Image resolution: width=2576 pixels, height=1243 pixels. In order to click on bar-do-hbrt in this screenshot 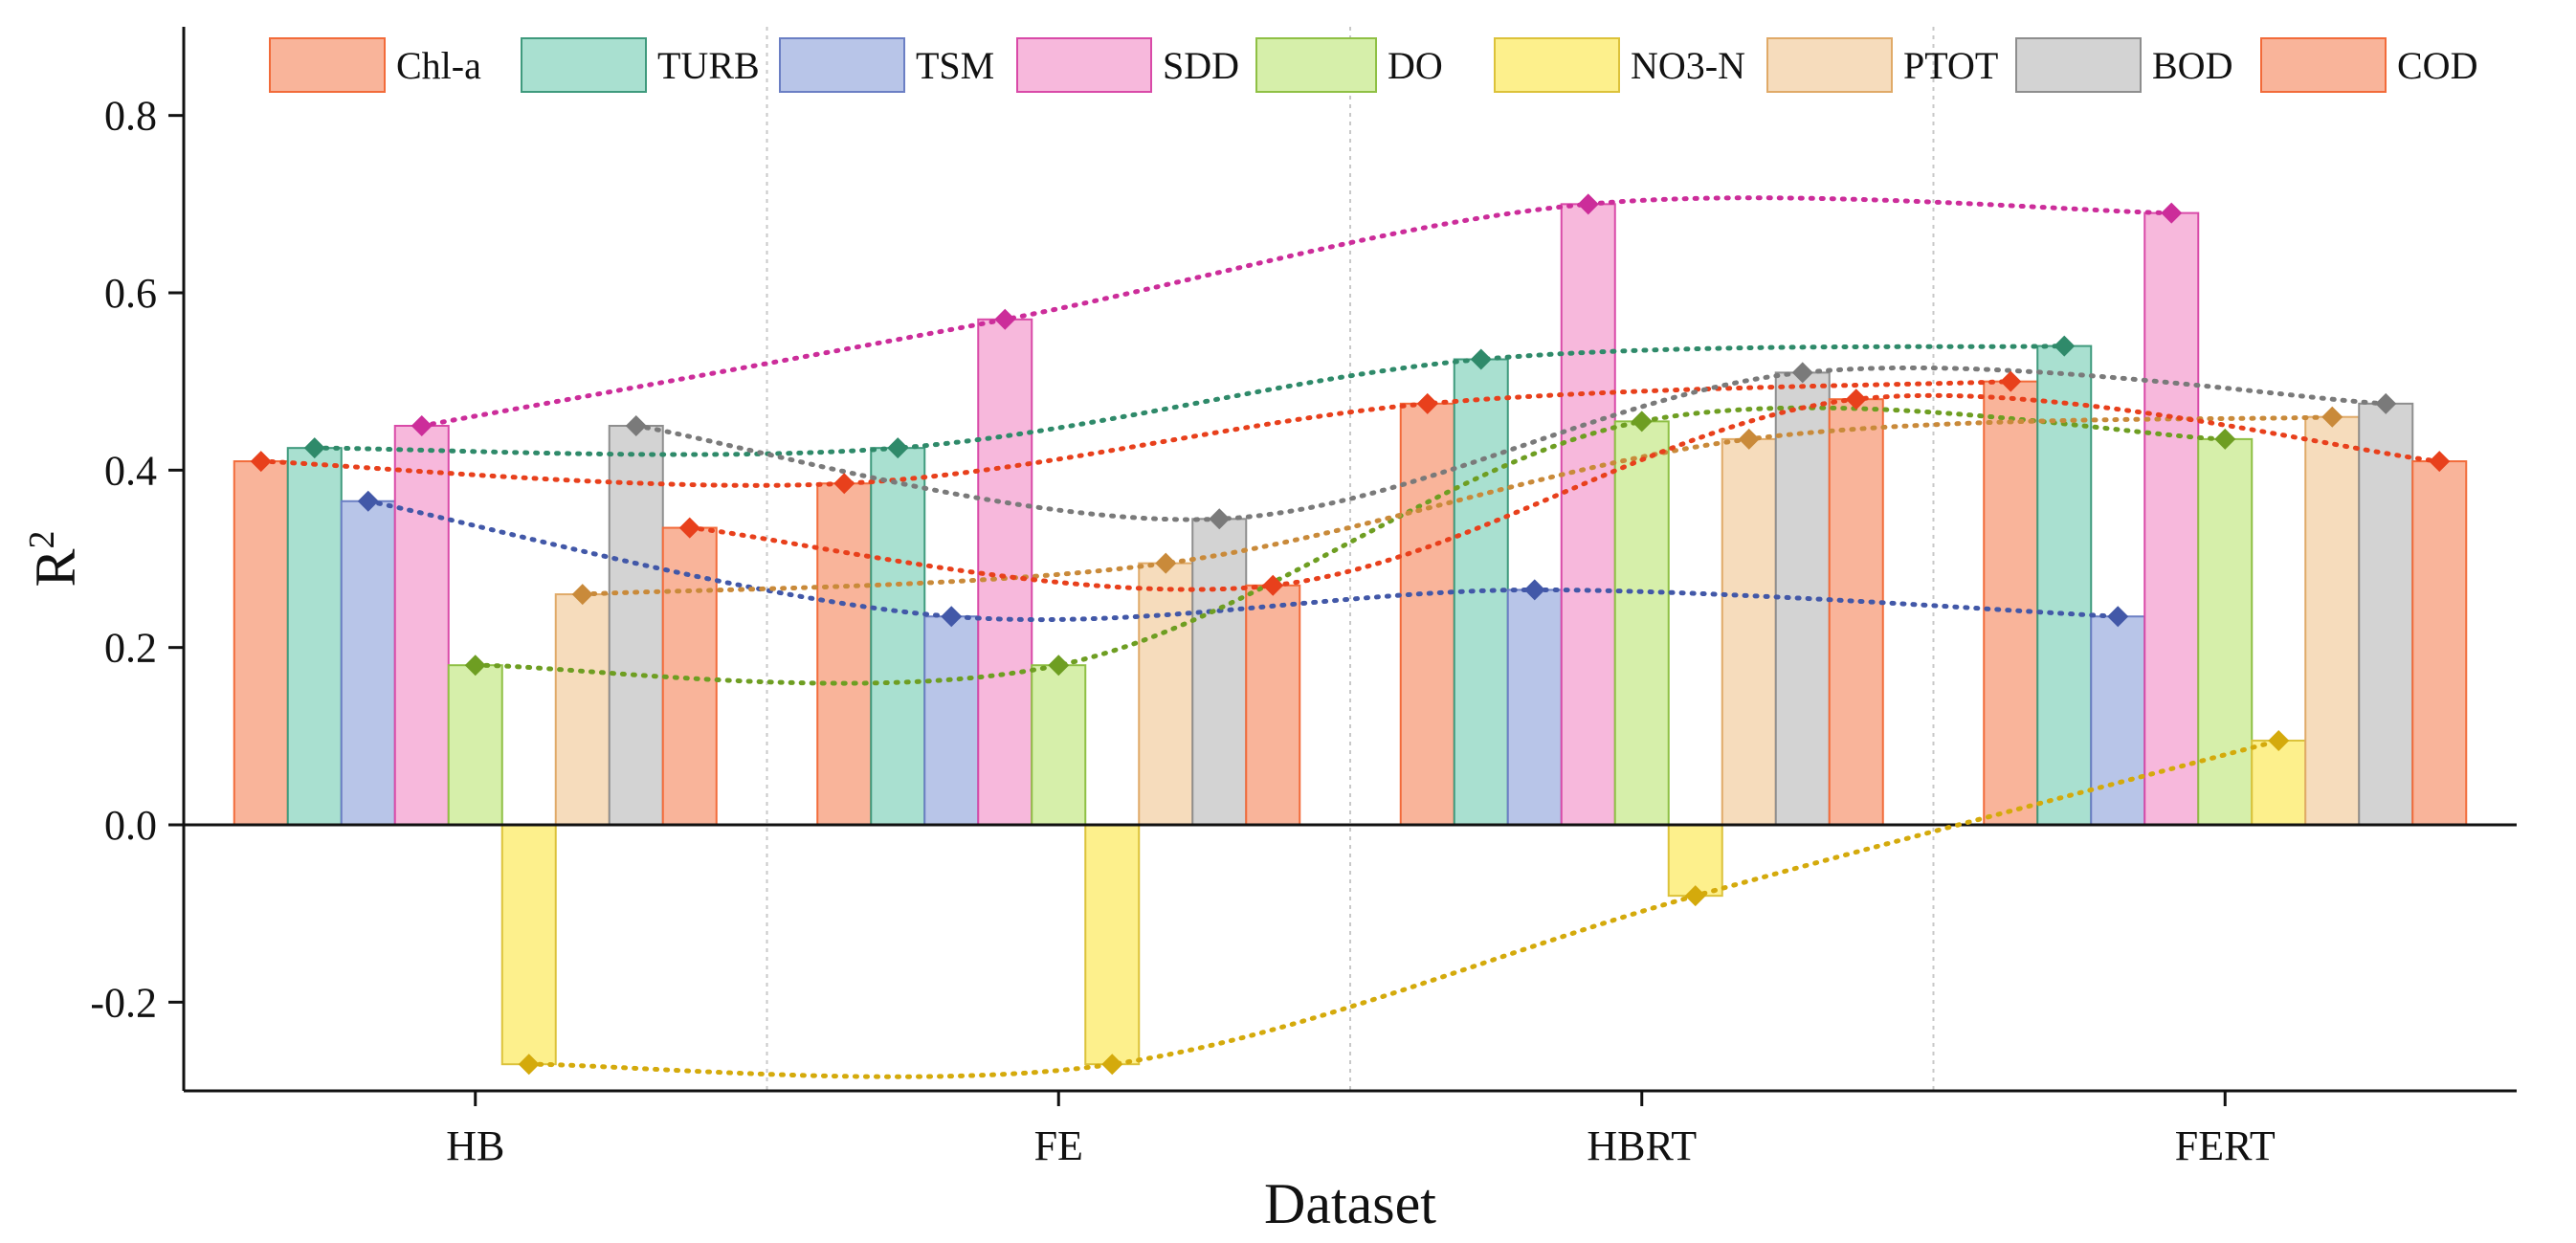, I will do `click(1641, 623)`.